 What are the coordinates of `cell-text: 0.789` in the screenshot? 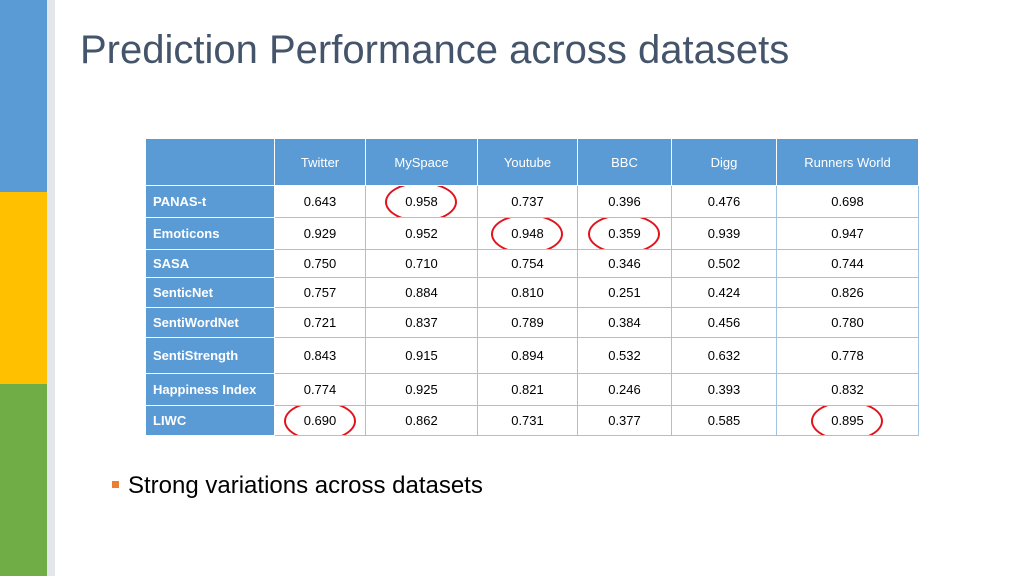 It's located at (527, 322).